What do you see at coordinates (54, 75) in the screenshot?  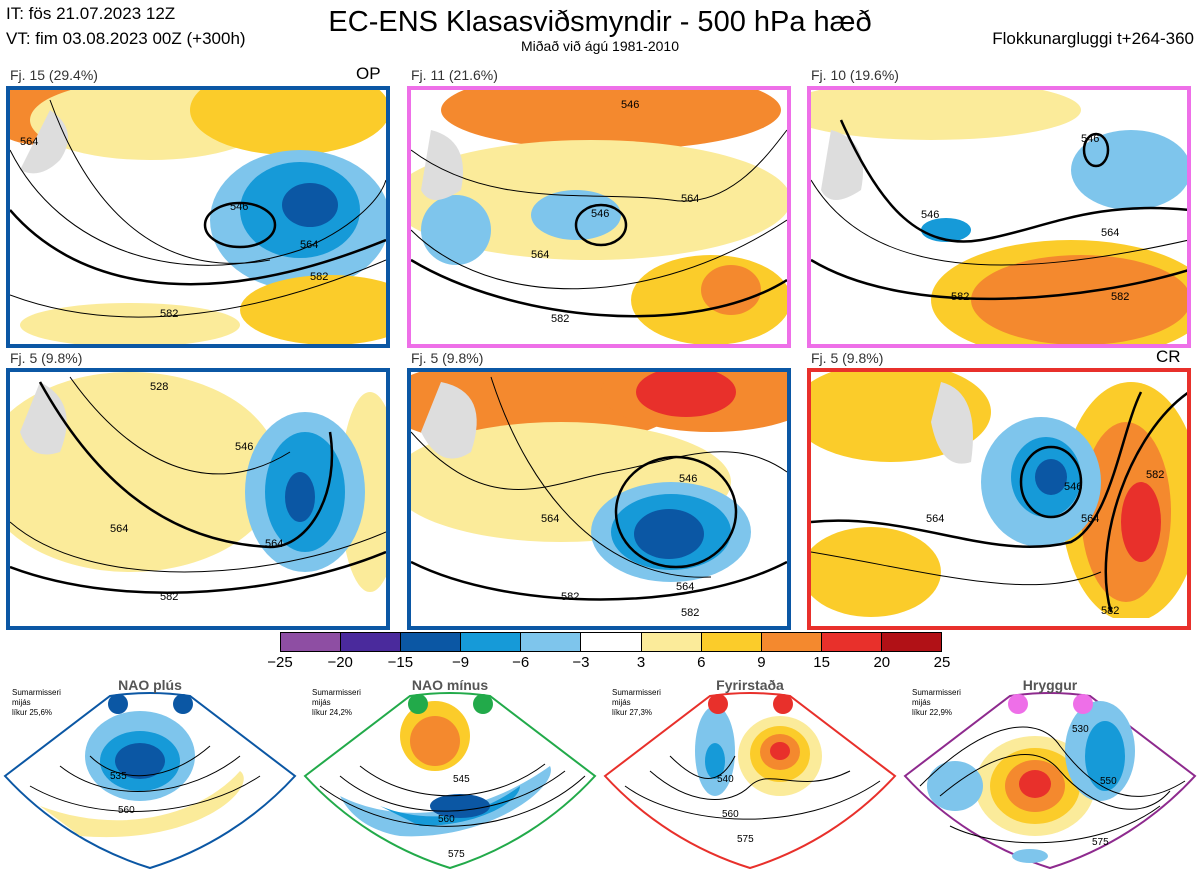 I see `panel-1-label: Fj. 15 (29.4%)` at bounding box center [54, 75].